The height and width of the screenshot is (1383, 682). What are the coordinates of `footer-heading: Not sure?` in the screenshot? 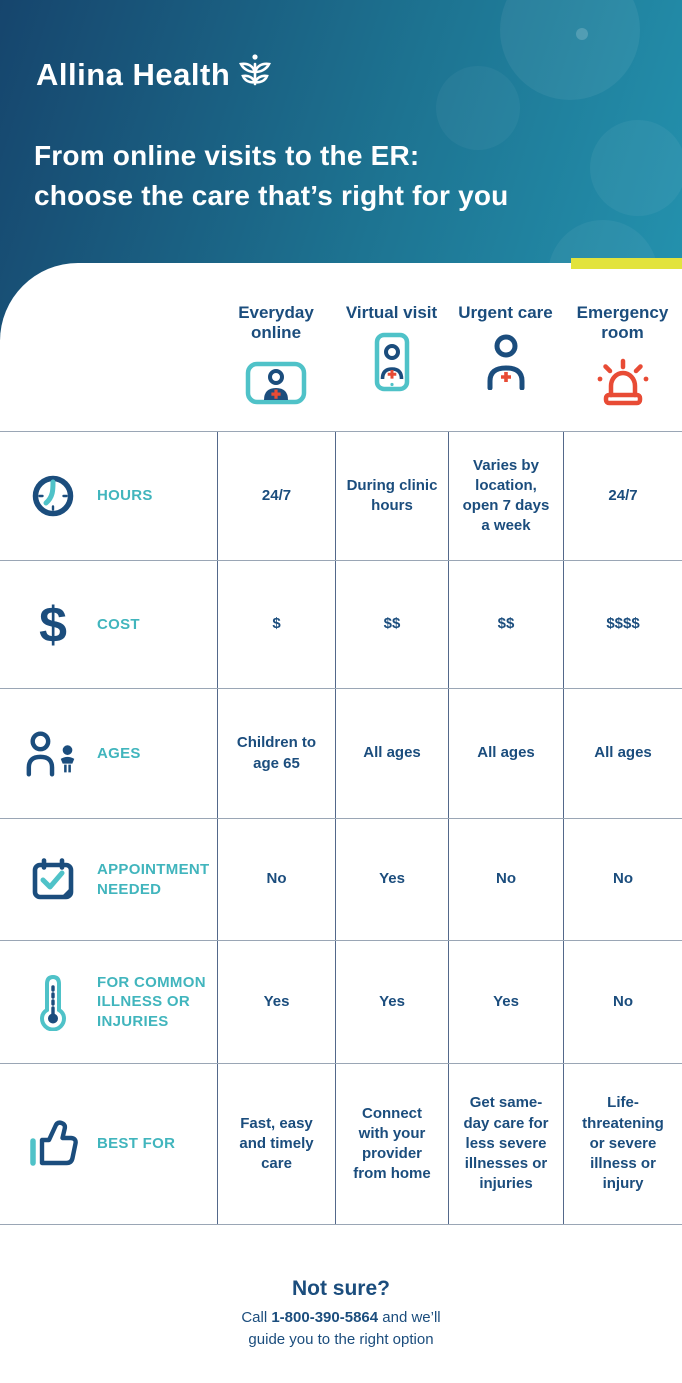 It's located at (340, 1288).